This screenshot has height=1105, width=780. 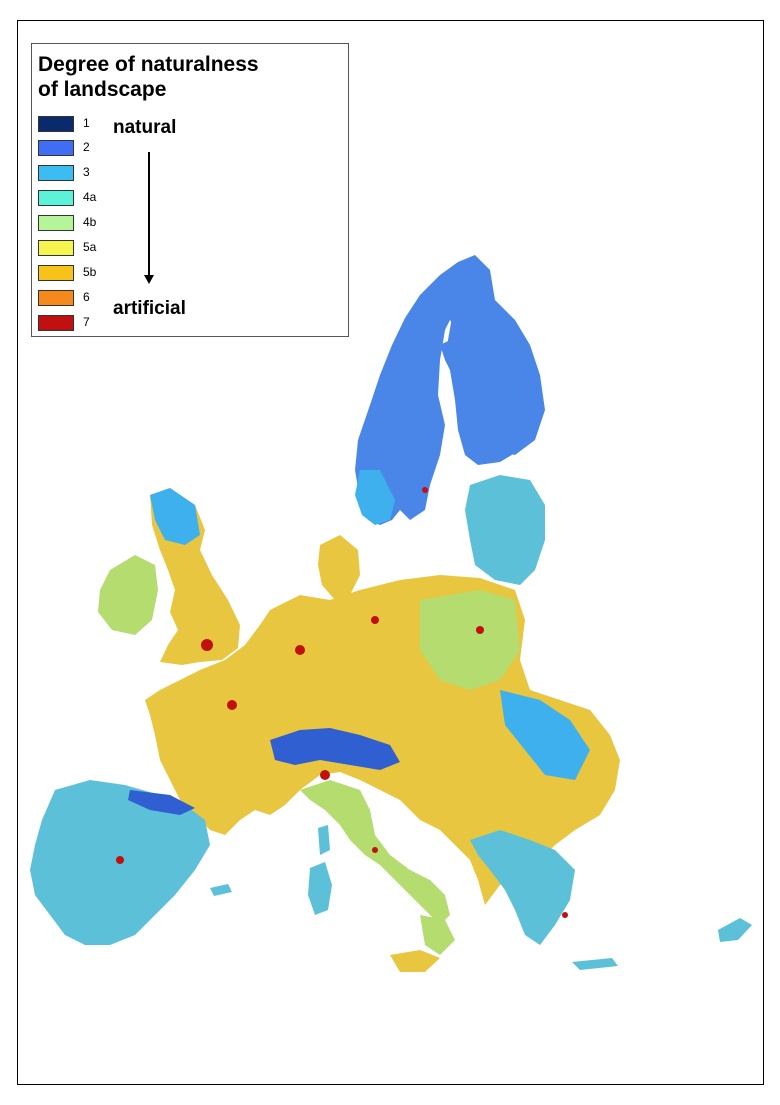 What do you see at coordinates (320, 888) in the screenshot?
I see `sardinia-landmass` at bounding box center [320, 888].